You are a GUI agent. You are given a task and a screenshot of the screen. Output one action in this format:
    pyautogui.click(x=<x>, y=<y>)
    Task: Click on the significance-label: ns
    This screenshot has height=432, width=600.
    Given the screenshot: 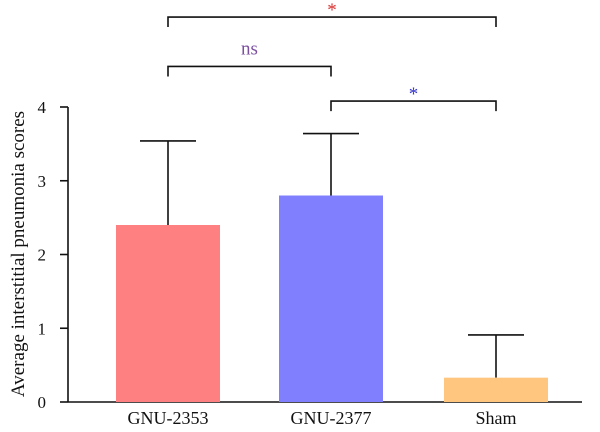 What is the action you would take?
    pyautogui.click(x=249, y=48)
    